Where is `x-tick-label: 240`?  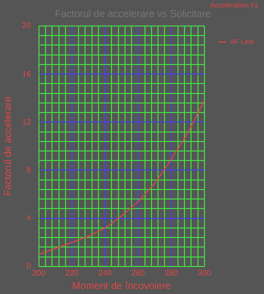
x-tick-label: 240 is located at coordinates (105, 273).